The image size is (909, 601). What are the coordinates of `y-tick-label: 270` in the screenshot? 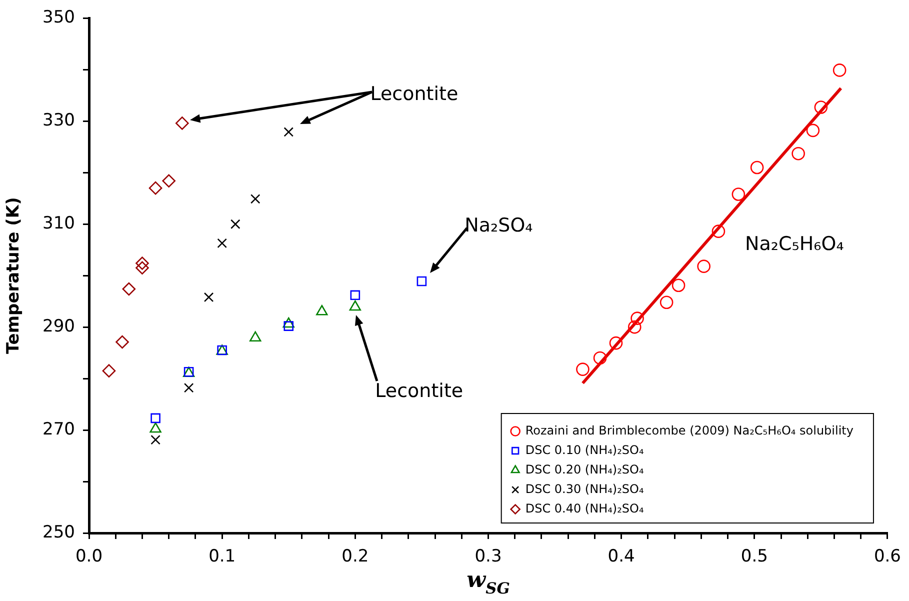 It's located at (58, 429).